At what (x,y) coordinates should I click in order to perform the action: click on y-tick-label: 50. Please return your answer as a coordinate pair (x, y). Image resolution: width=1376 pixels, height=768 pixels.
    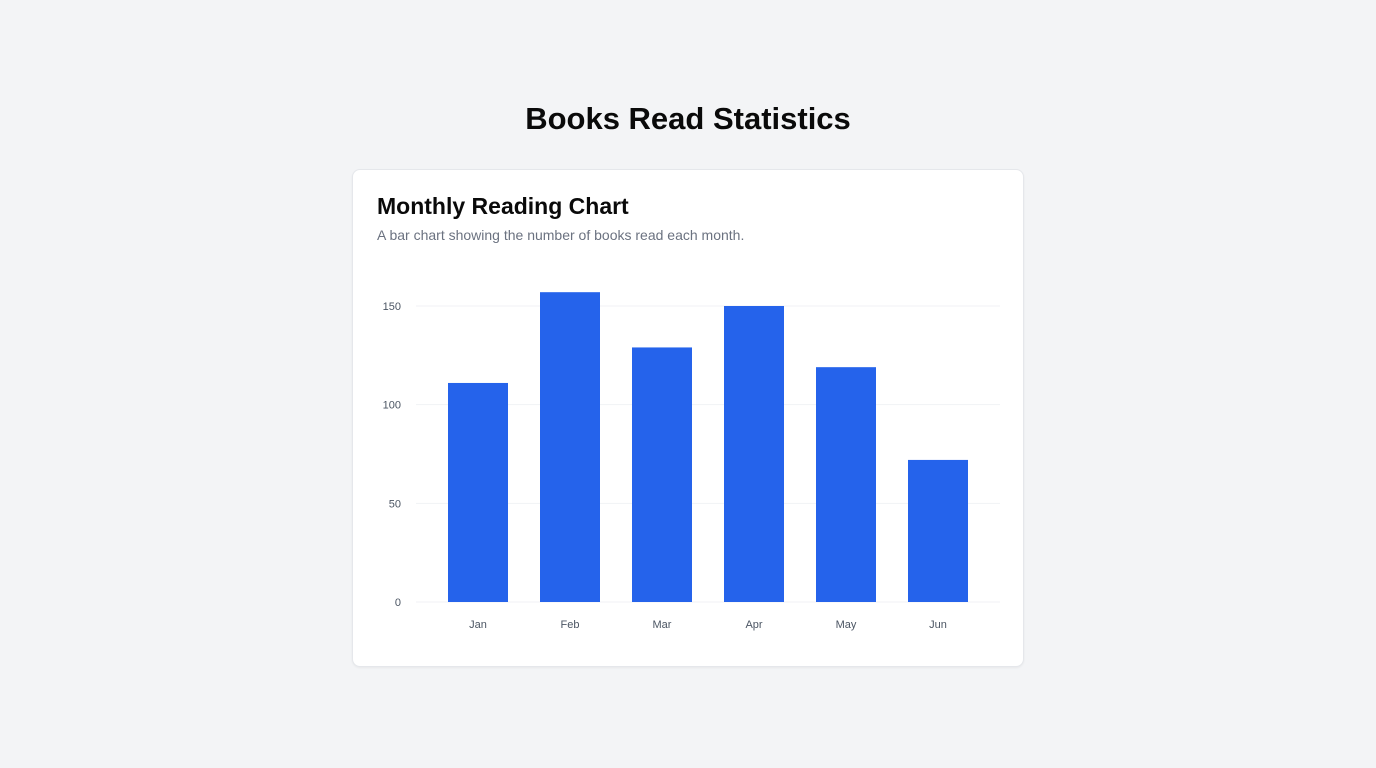
    Looking at the image, I should click on (395, 504).